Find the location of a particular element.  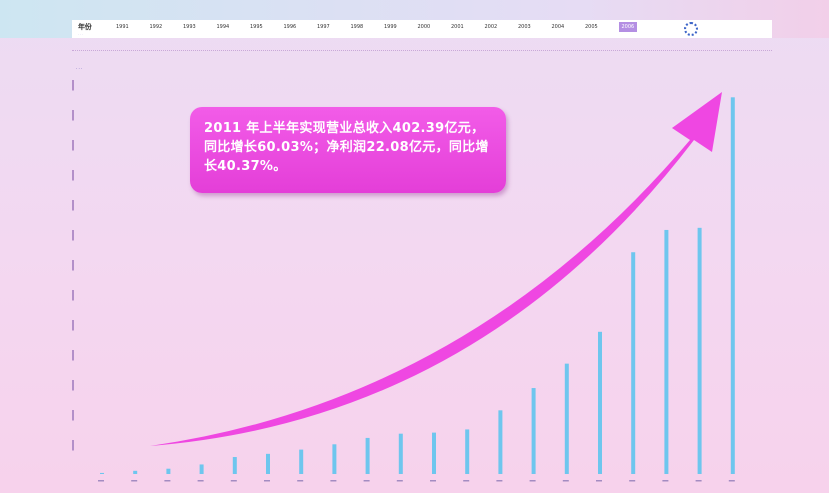

year-tab-2000: 2000 is located at coordinates (424, 27).